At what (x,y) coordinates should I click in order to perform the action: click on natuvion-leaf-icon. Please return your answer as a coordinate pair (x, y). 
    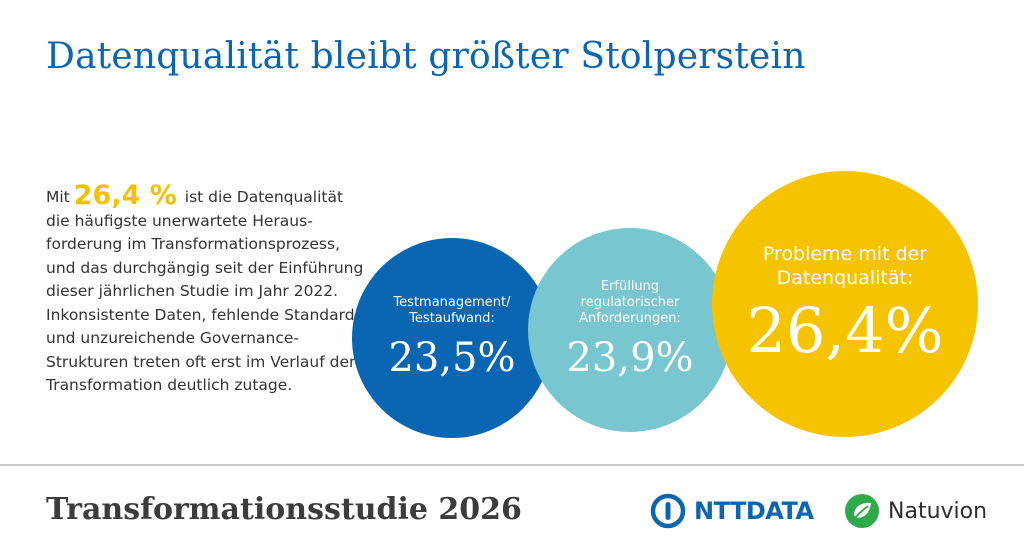
    Looking at the image, I should click on (862, 511).